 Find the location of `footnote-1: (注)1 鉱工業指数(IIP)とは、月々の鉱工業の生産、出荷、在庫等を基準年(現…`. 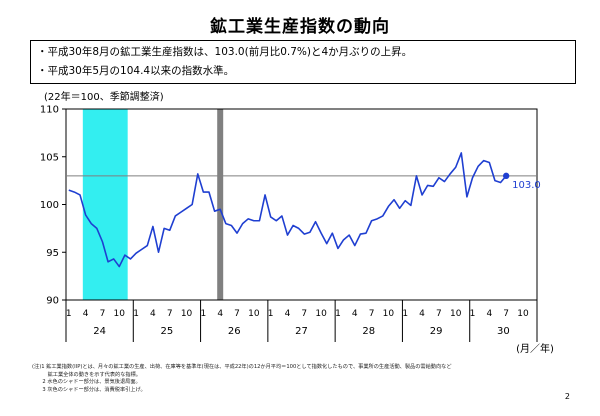

footnote-1: (注)1 鉱工業指数(IIP)とは、月々の鉱工業の生産、出荷、在庫等を基準年(現… is located at coordinates (242, 367).